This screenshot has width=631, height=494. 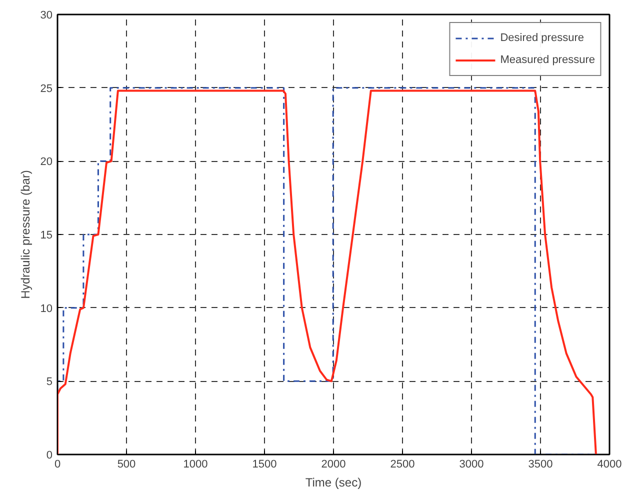 I want to click on x-tick-label: 2500, so click(x=402, y=464).